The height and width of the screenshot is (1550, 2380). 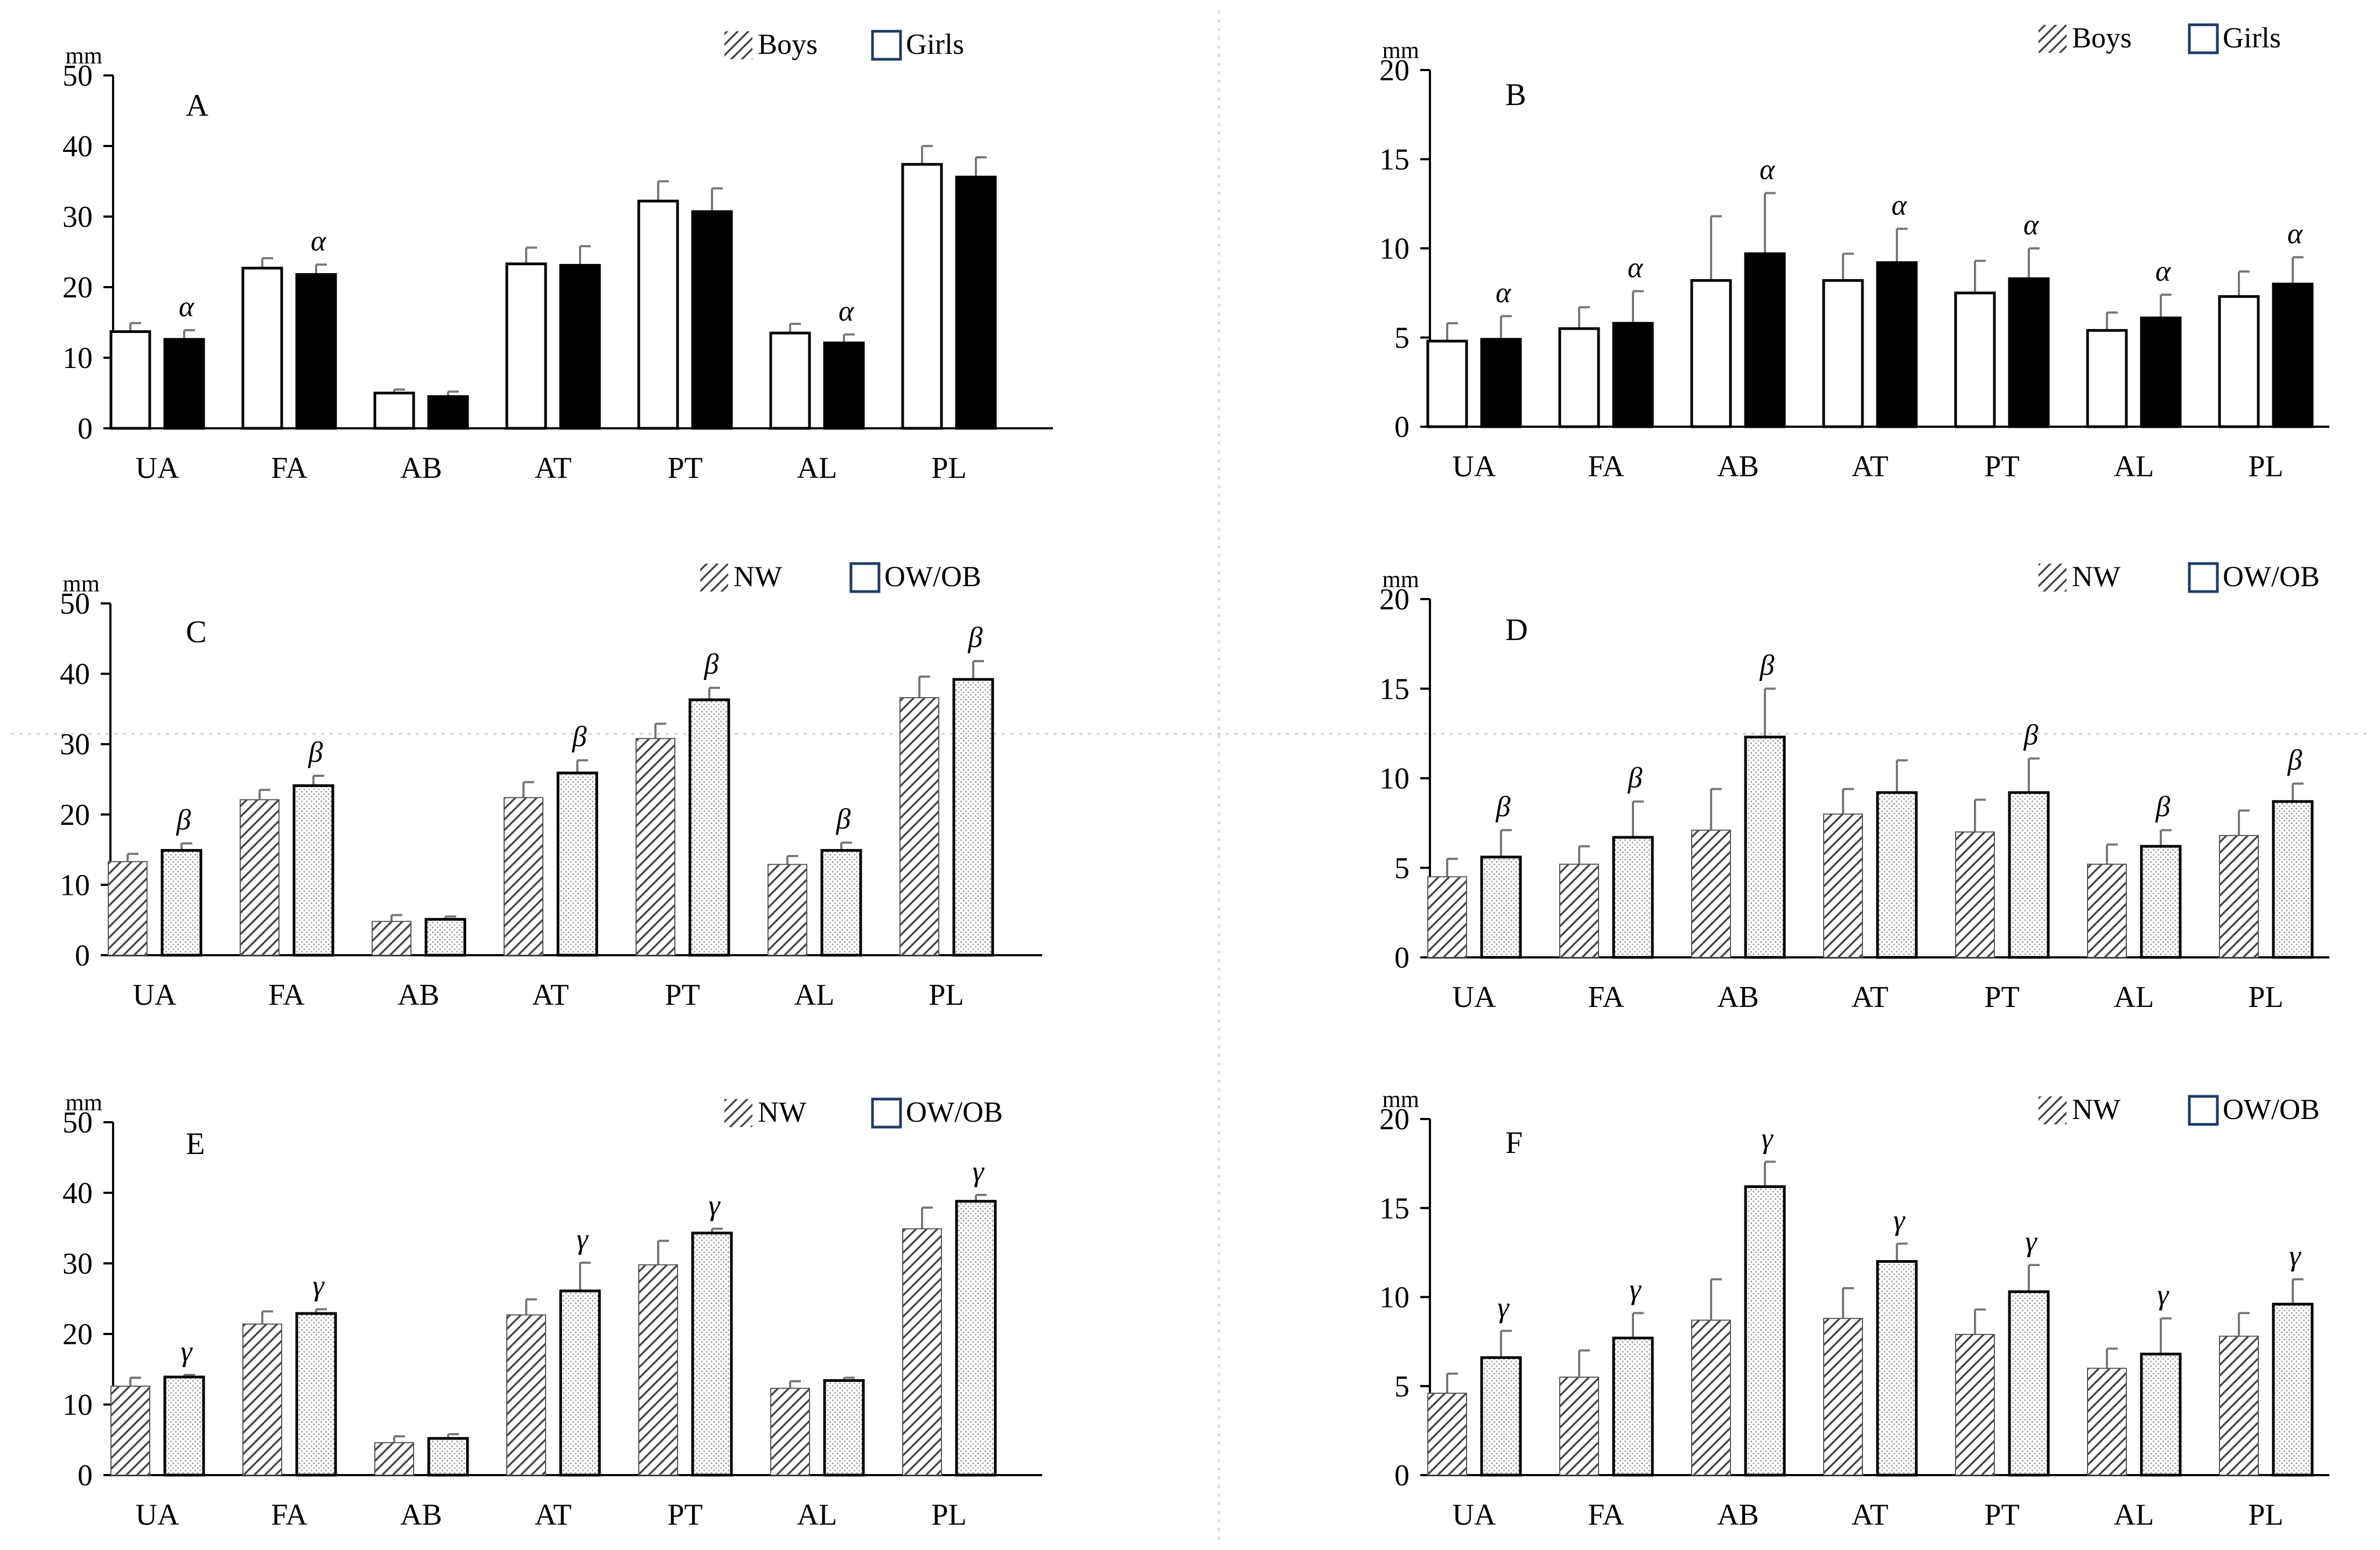 I want to click on panel-b-bar-al-girls, so click(x=2161, y=372).